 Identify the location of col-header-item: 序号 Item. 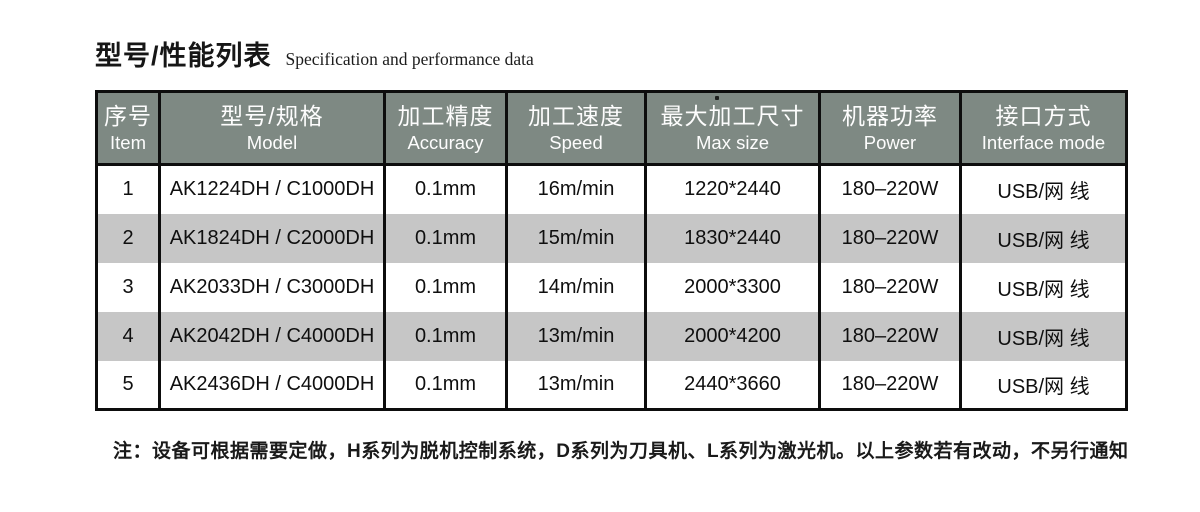
(128, 128).